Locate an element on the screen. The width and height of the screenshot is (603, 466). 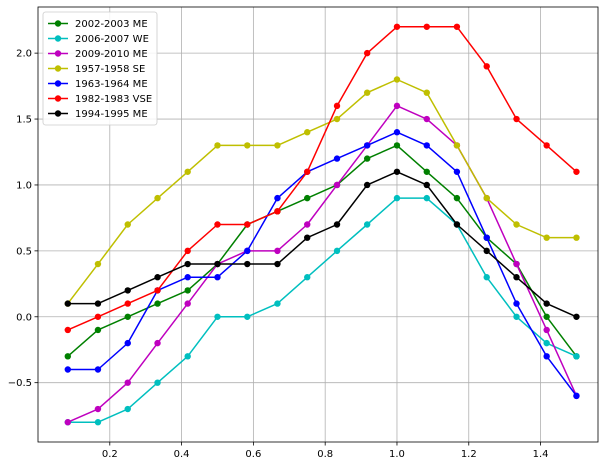
x-tick-label: 1.2 is located at coordinates (469, 454).